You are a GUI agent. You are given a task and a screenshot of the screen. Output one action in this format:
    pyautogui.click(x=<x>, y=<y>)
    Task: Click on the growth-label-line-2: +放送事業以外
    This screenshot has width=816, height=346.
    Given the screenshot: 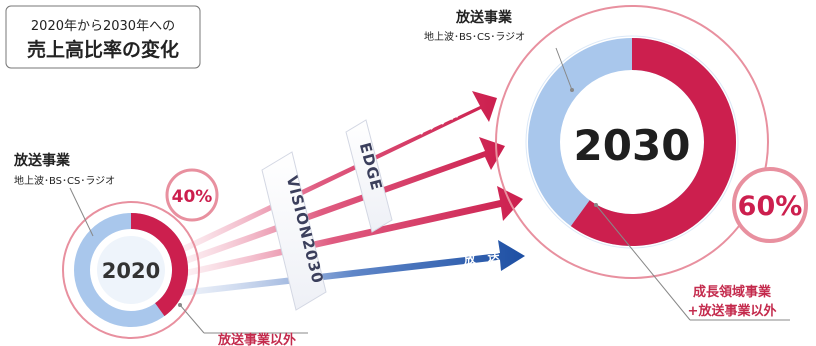 What is the action you would take?
    pyautogui.click(x=732, y=311)
    